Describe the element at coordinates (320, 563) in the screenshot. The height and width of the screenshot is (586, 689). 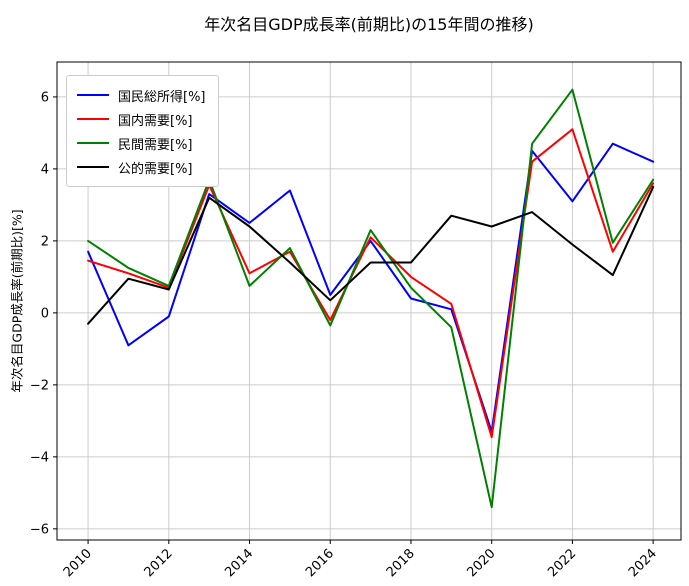
I see `x-tick-label: 2016` at that location.